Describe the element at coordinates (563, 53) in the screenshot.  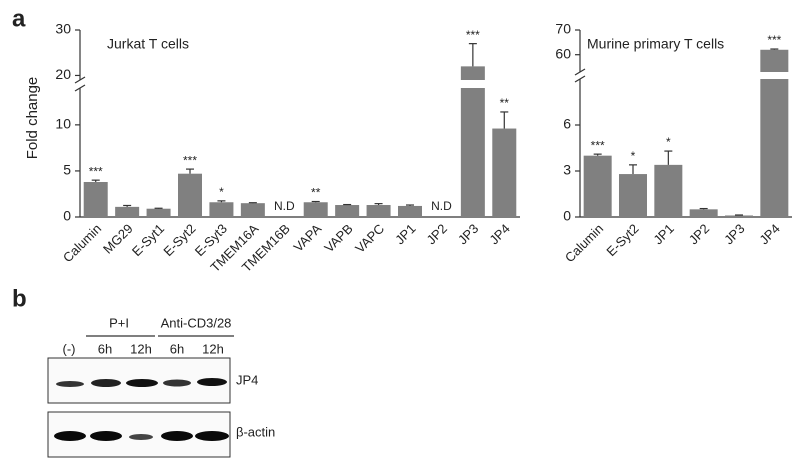
I see `y-tick-label: 60` at that location.